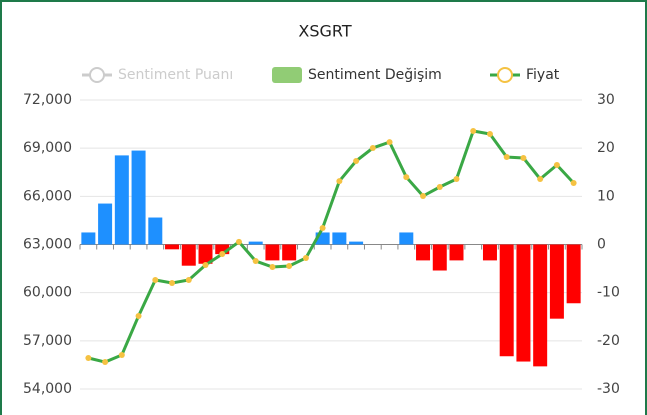  I want to click on y-tick-label: 57,000, so click(47, 341).